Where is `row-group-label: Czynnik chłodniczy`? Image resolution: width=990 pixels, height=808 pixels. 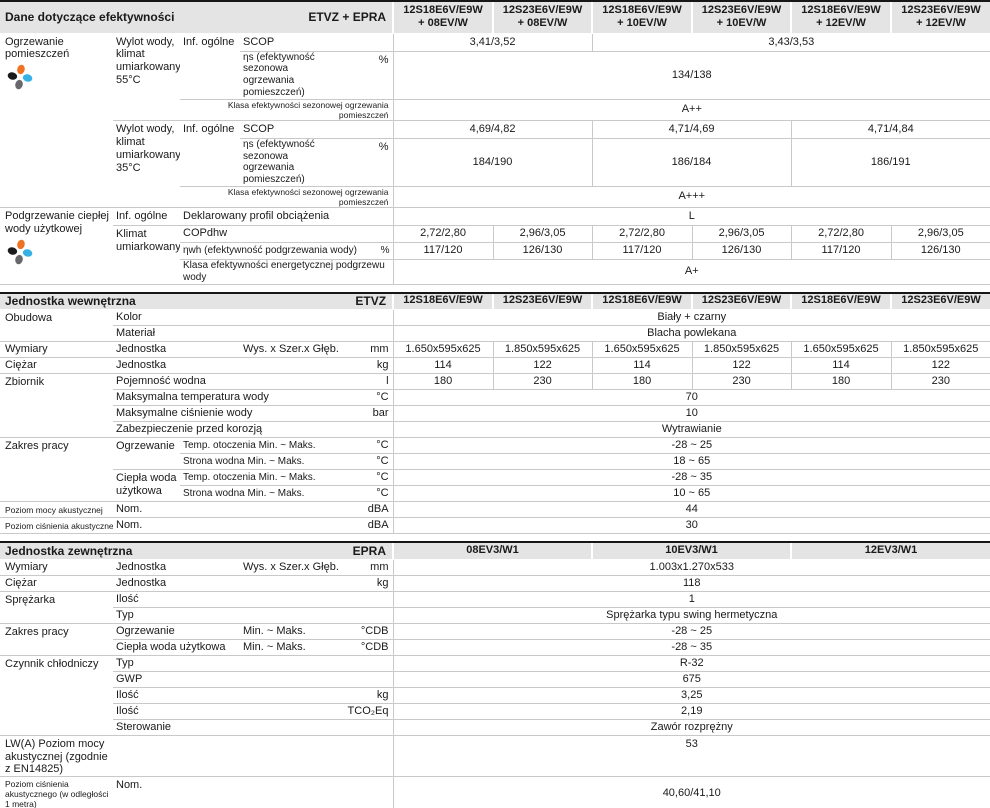 row-group-label: Czynnik chłodniczy is located at coordinates (56, 695).